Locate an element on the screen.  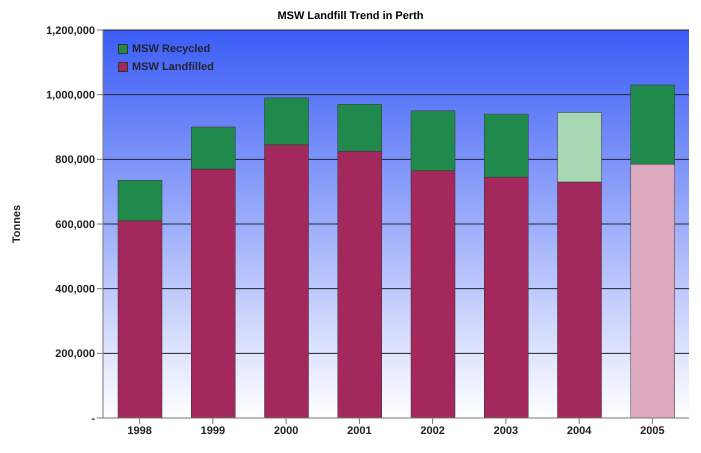
x-tick-label: 1999 is located at coordinates (213, 430).